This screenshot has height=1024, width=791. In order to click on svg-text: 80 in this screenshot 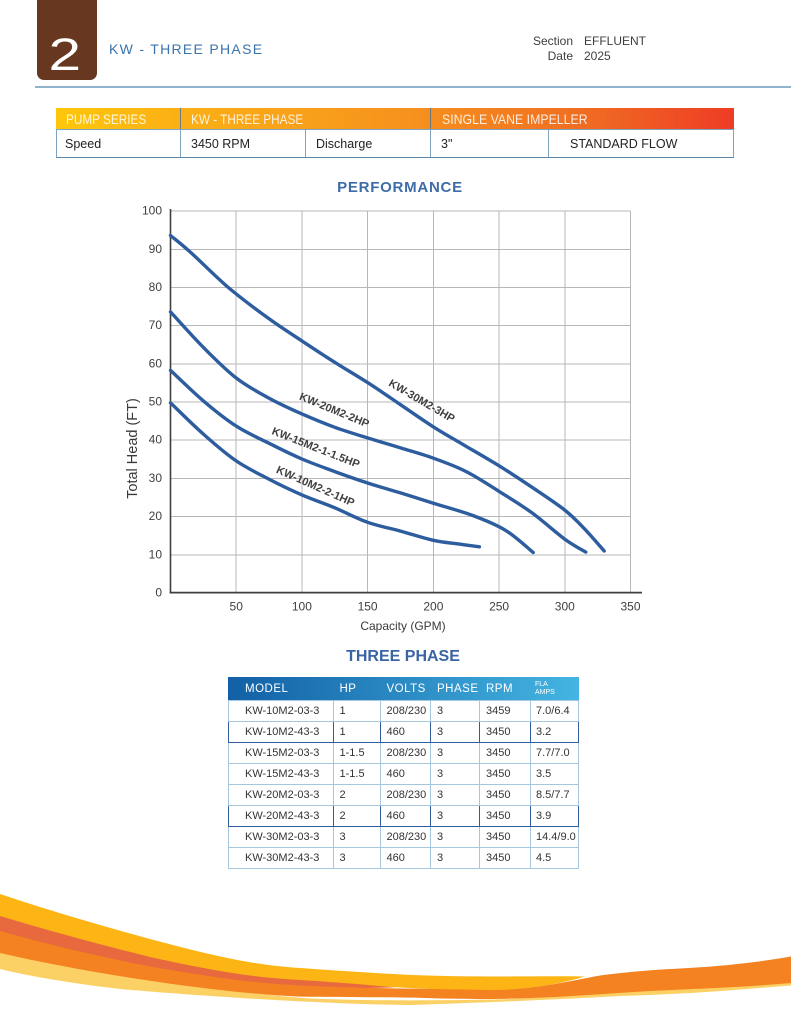, I will do `click(156, 287)`.